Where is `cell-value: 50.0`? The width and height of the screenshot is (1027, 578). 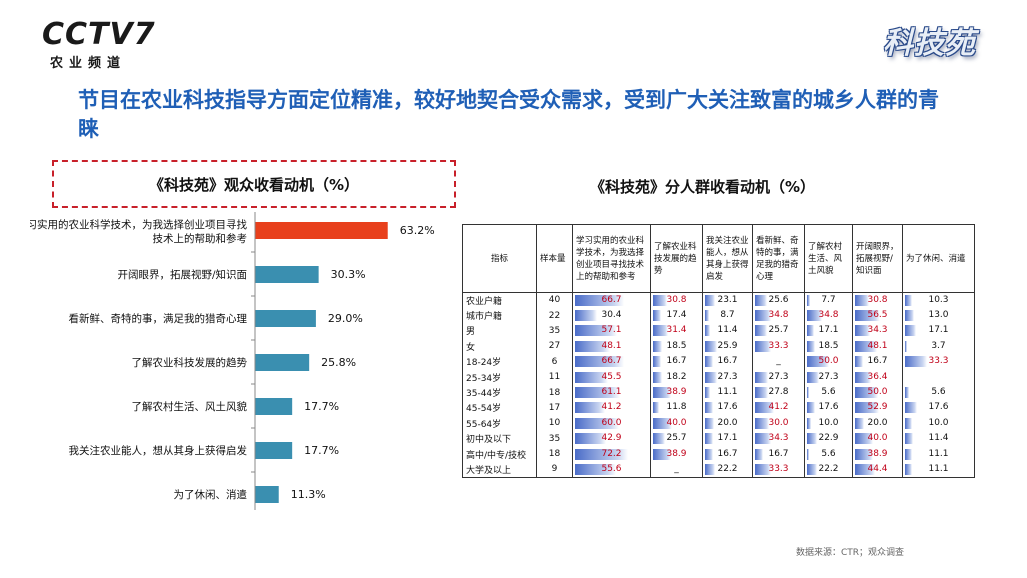 cell-value: 50.0 is located at coordinates (828, 361).